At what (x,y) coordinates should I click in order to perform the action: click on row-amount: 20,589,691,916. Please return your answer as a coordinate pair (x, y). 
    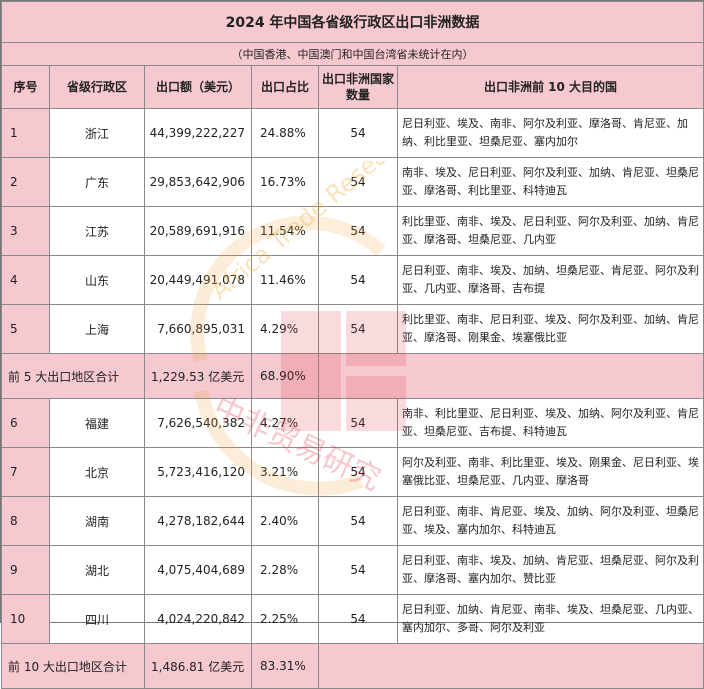
    Looking at the image, I should click on (198, 231).